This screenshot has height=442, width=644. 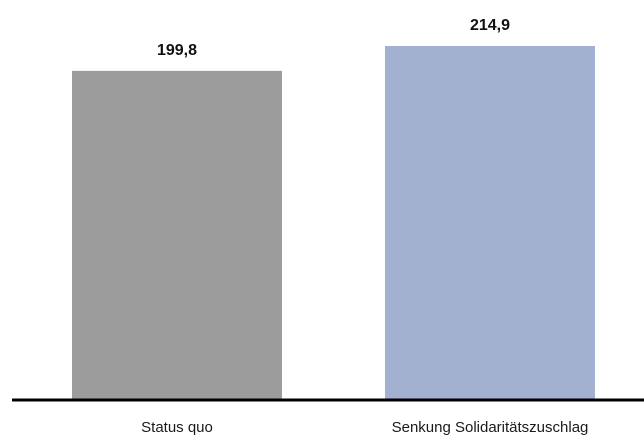 I want to click on value-label-senkung-solidaritatszuschlag: 214,9, so click(x=490, y=25).